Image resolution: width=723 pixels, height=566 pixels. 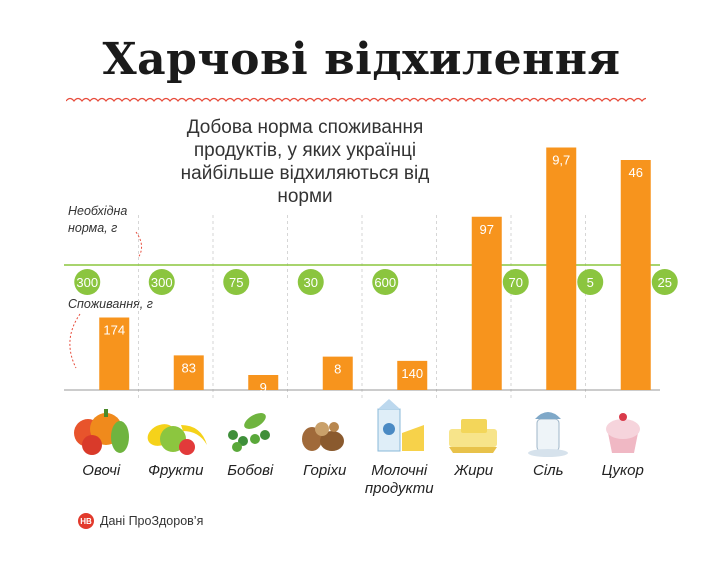 I want to click on salt-icon, so click(x=548, y=428).